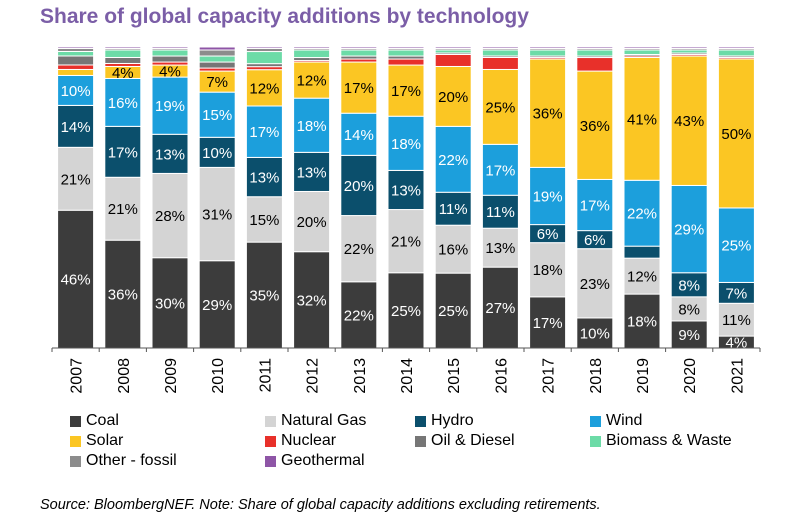 The width and height of the screenshot is (800, 521). I want to click on data-label: 36%, so click(595, 126).